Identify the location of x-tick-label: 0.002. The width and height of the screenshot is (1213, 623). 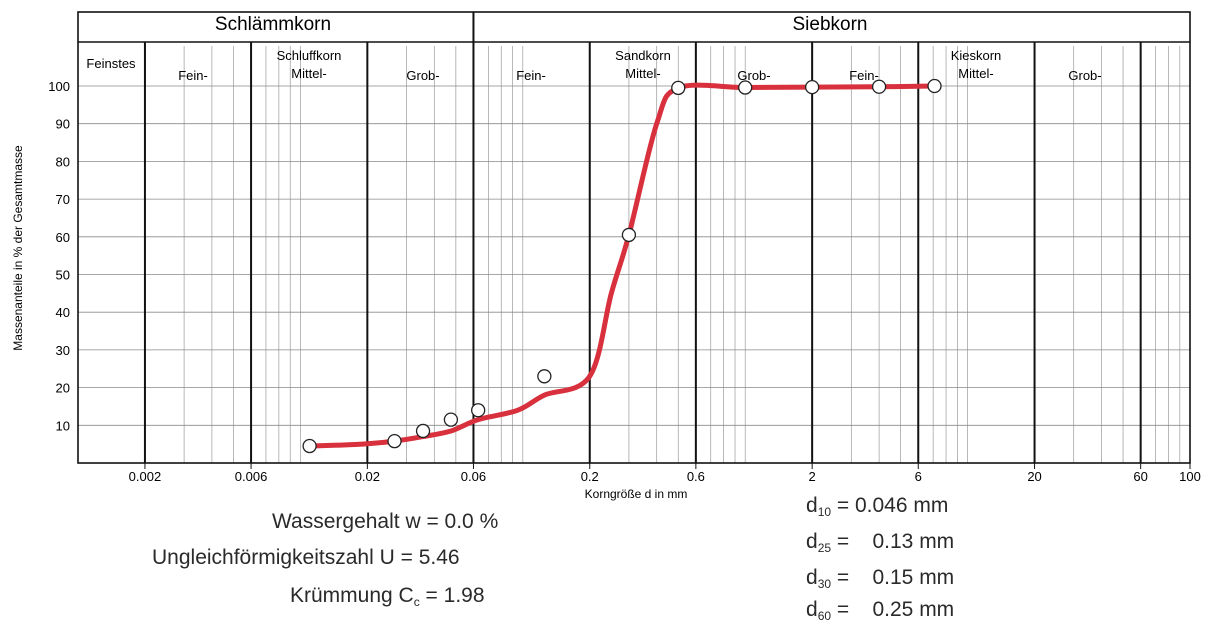
(145, 476).